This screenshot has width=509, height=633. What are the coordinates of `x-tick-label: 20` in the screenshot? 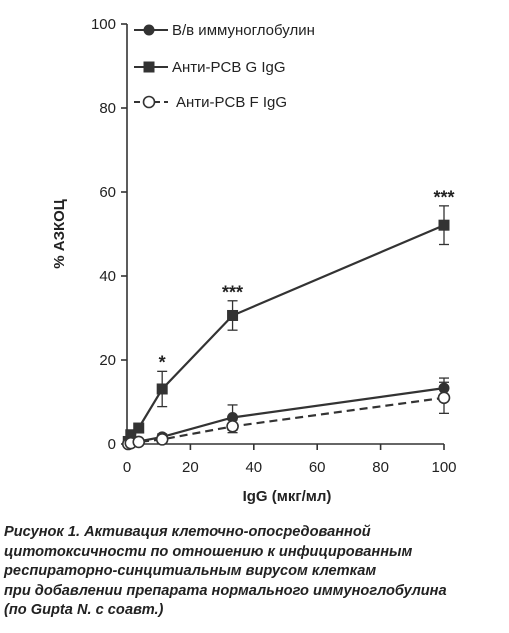 It's located at (190, 467).